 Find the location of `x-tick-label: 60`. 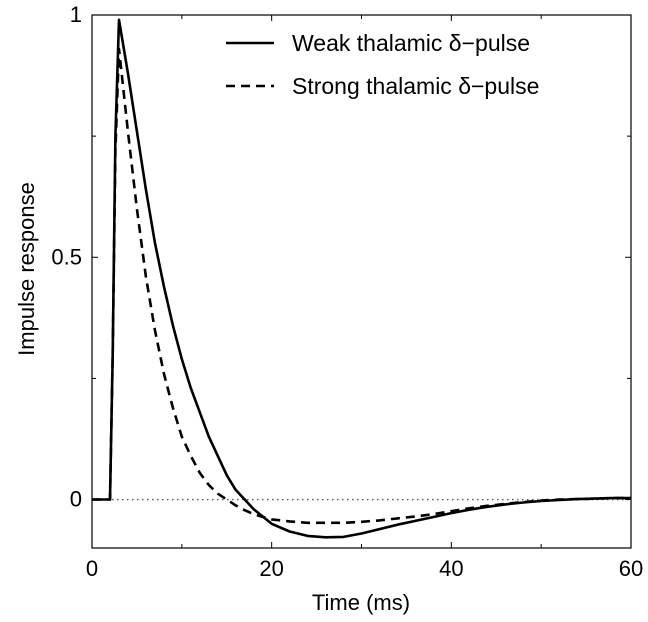

x-tick-label: 60 is located at coordinates (631, 568).